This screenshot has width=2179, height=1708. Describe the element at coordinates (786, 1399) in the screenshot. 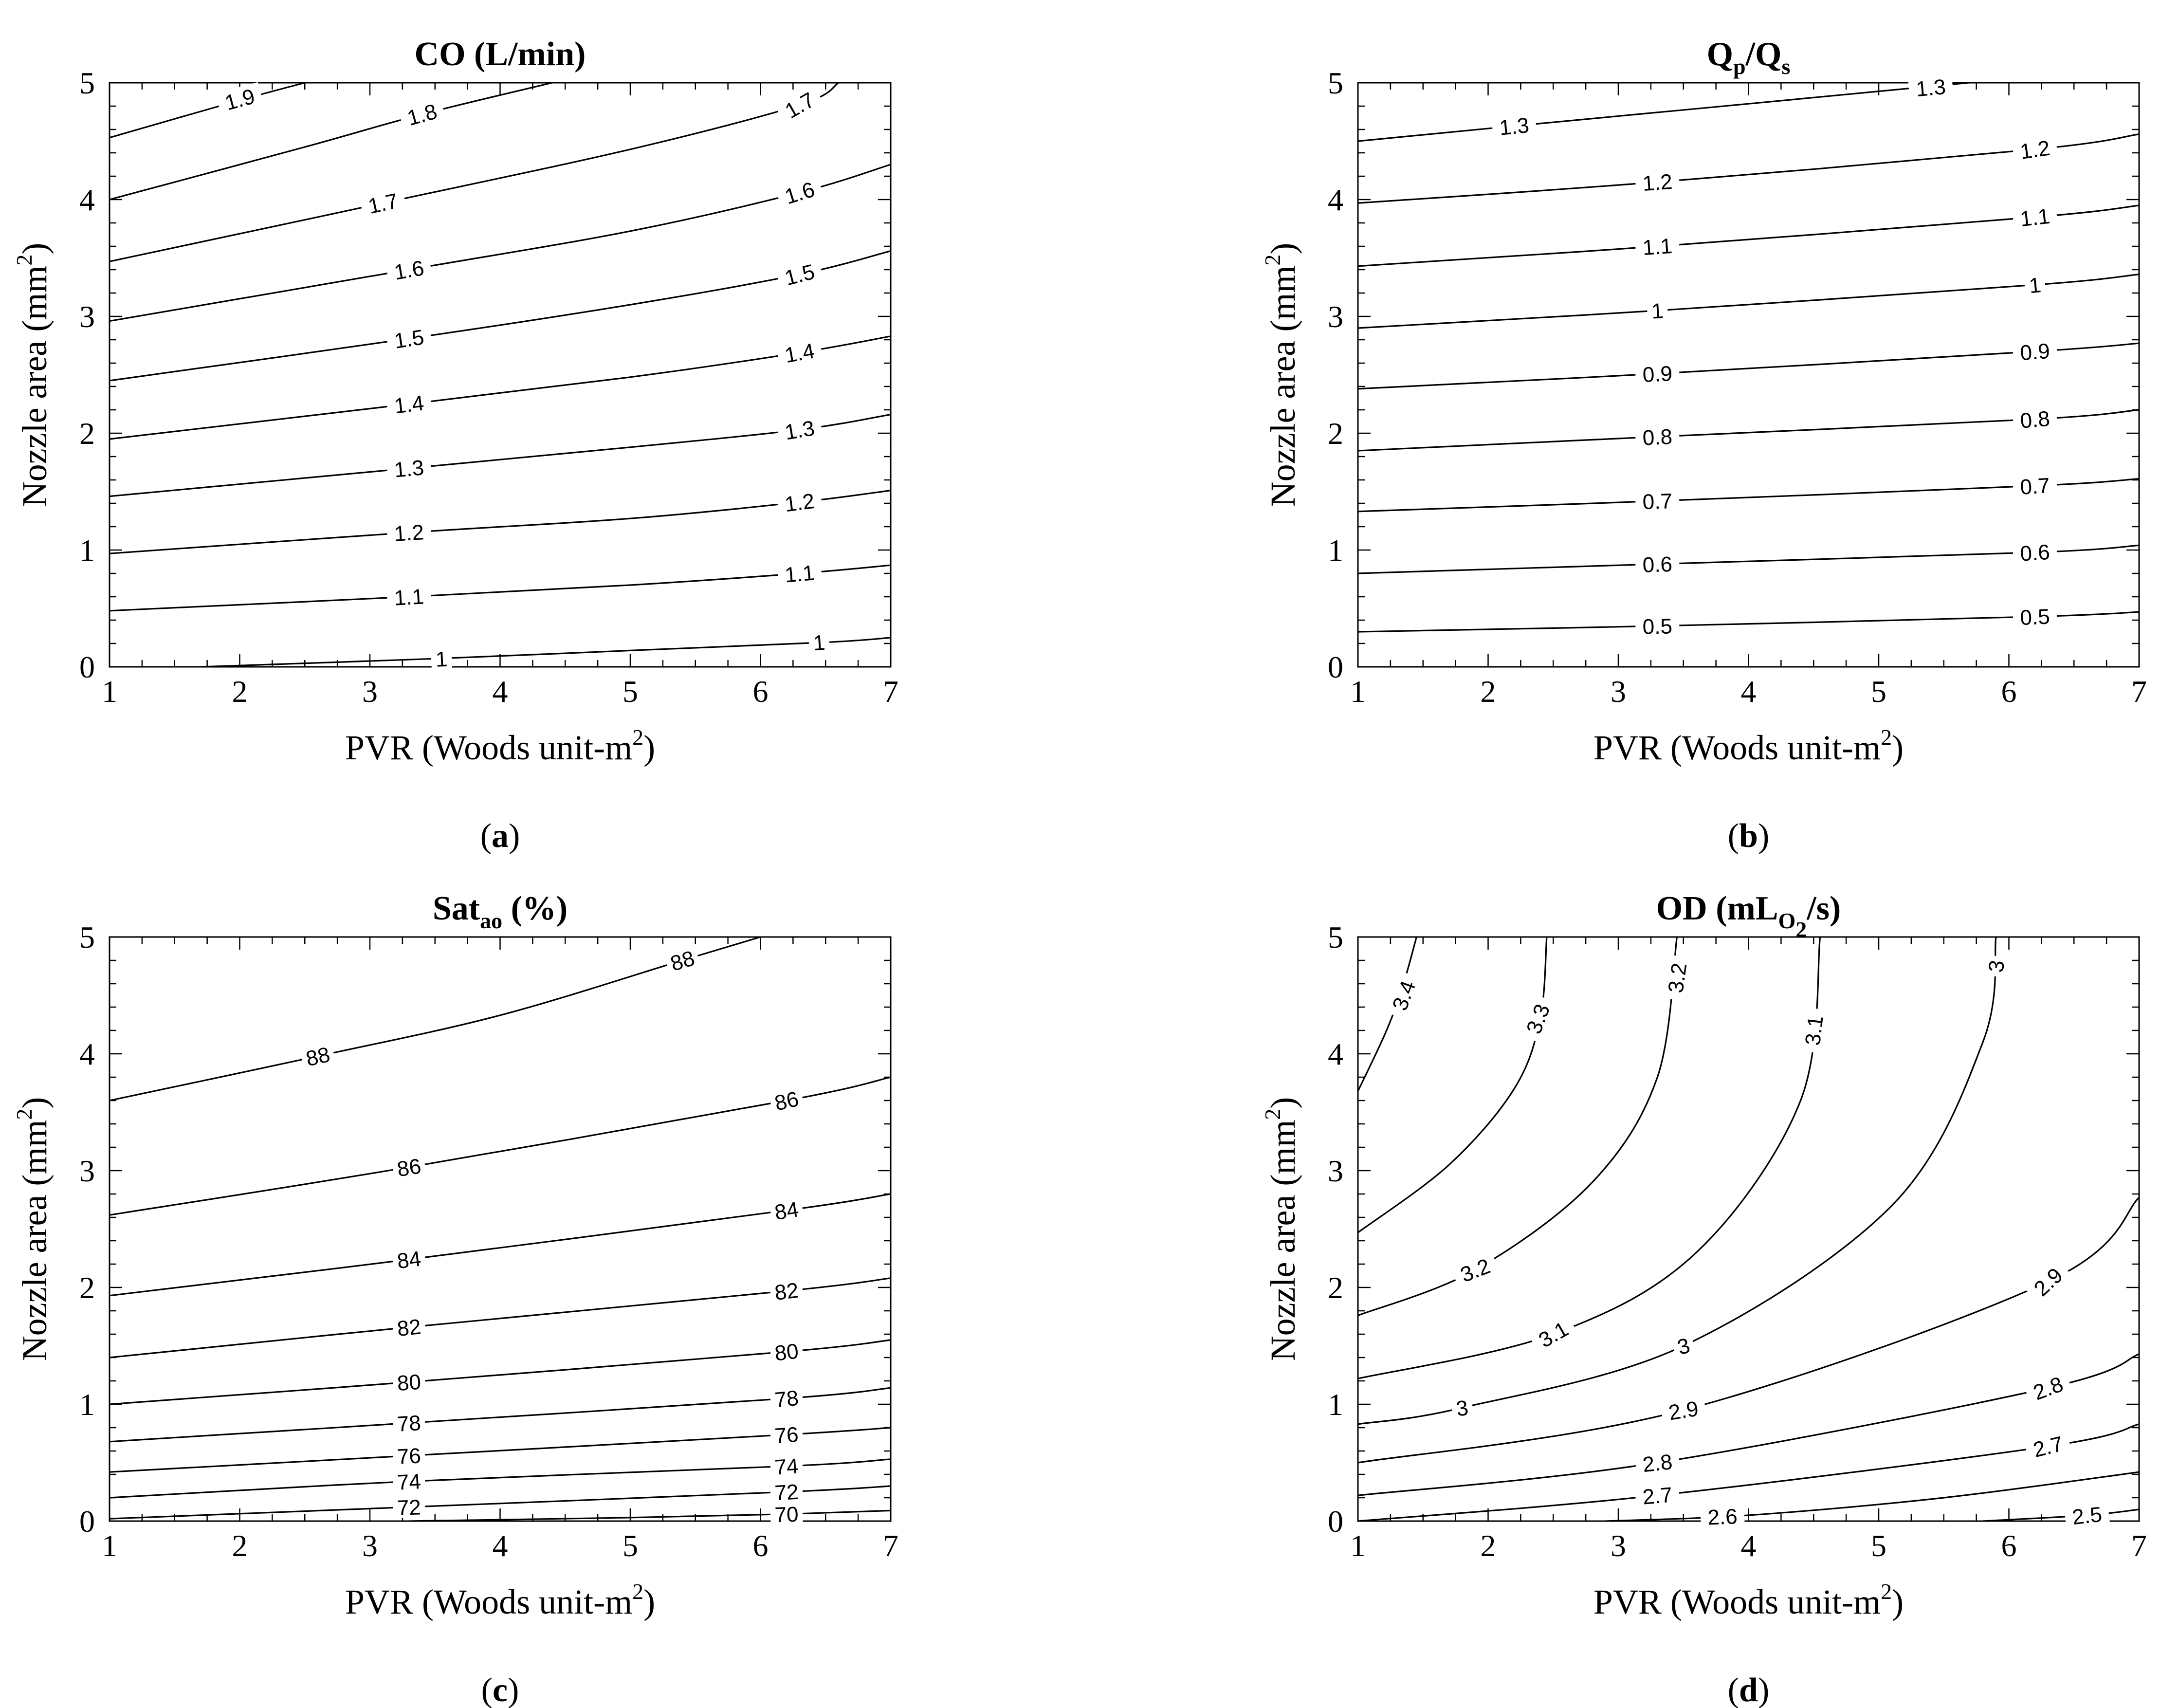

I see `contour-label: 78` at that location.